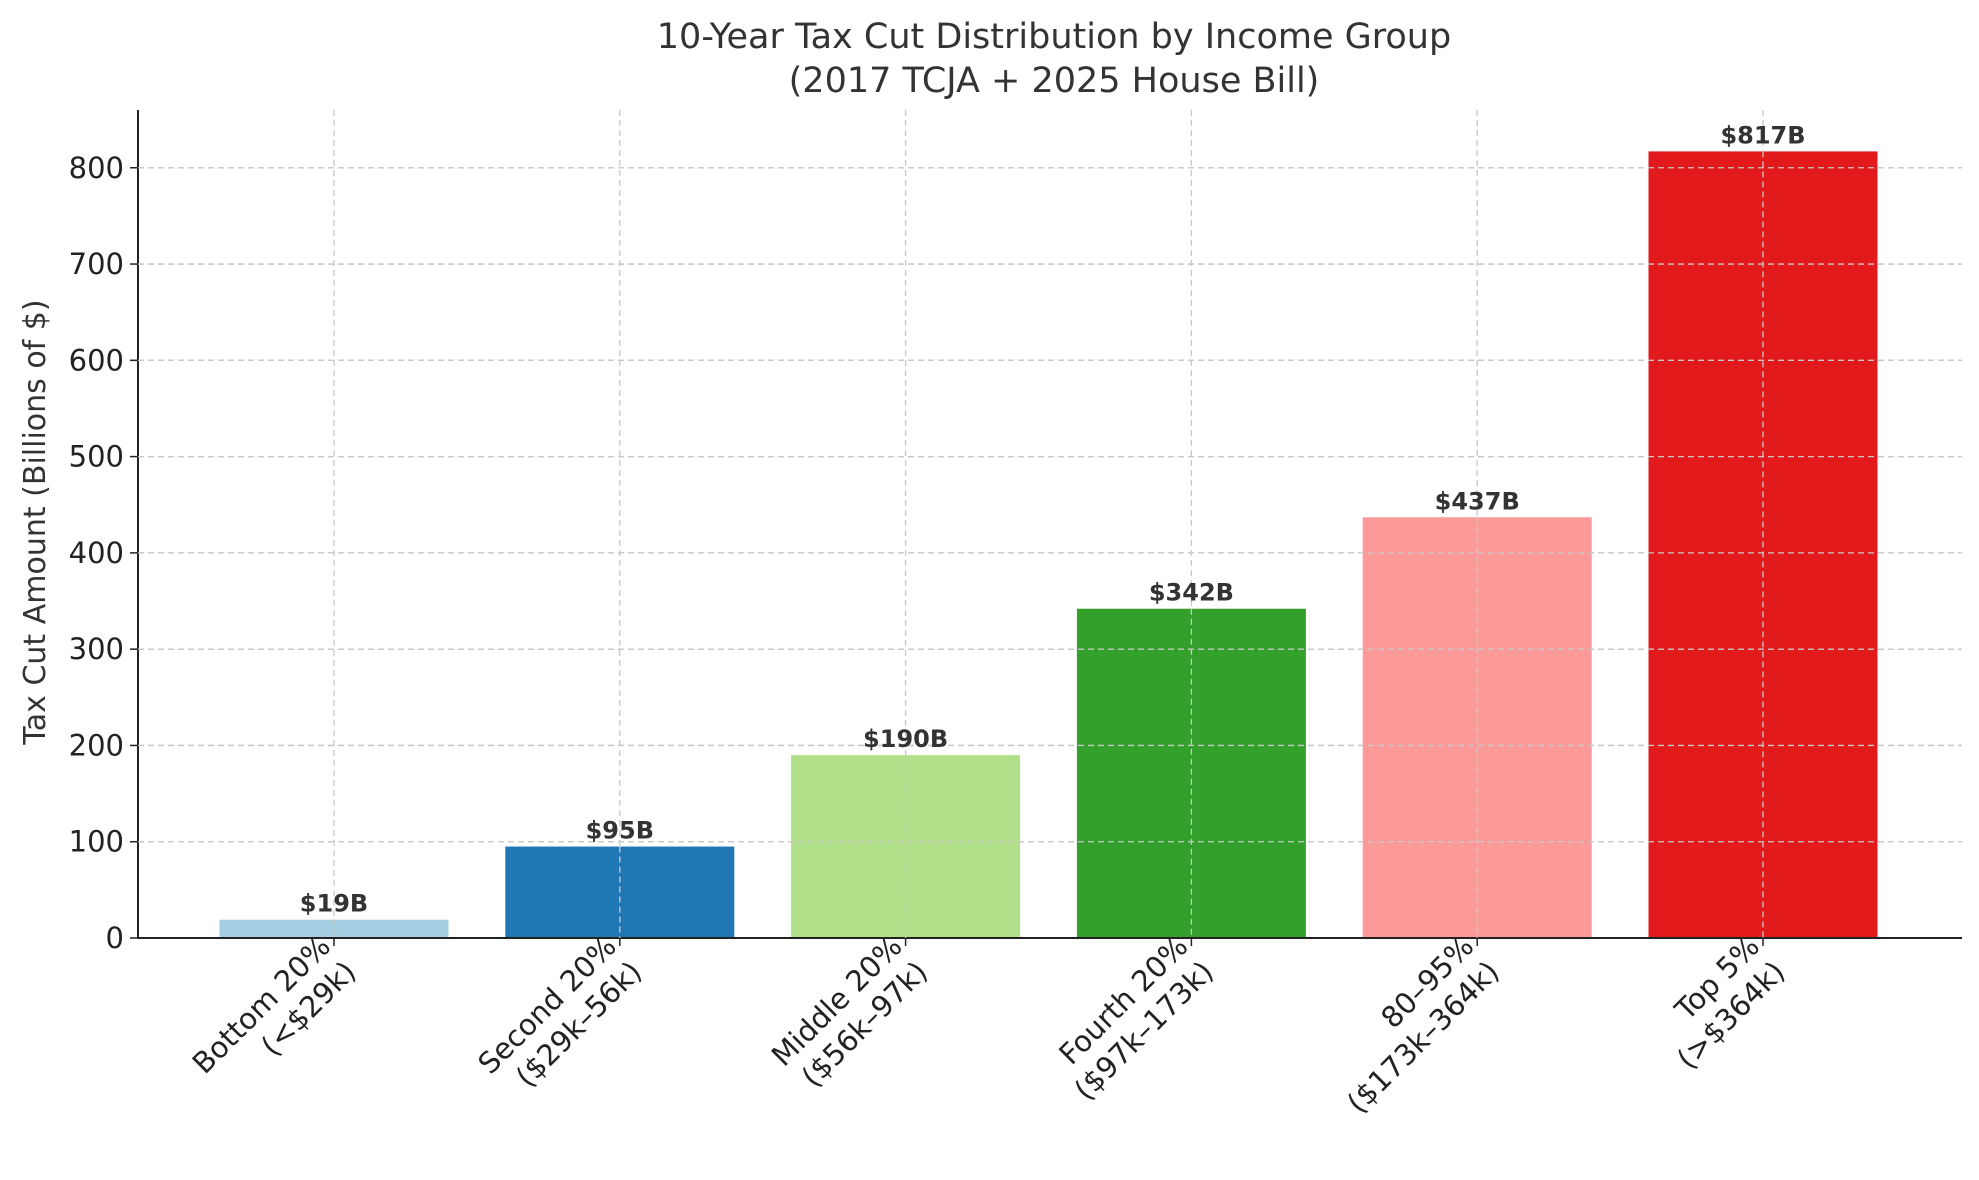  Describe the element at coordinates (96, 457) in the screenshot. I see `y-tick-label: 500` at that location.